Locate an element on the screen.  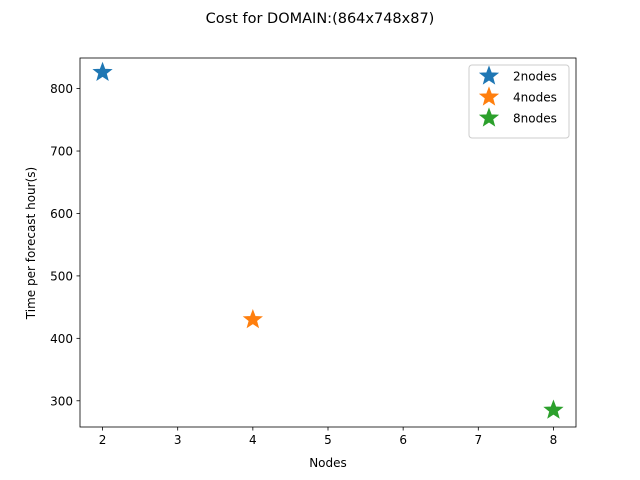
y-tick-label: 400 is located at coordinates (61, 339).